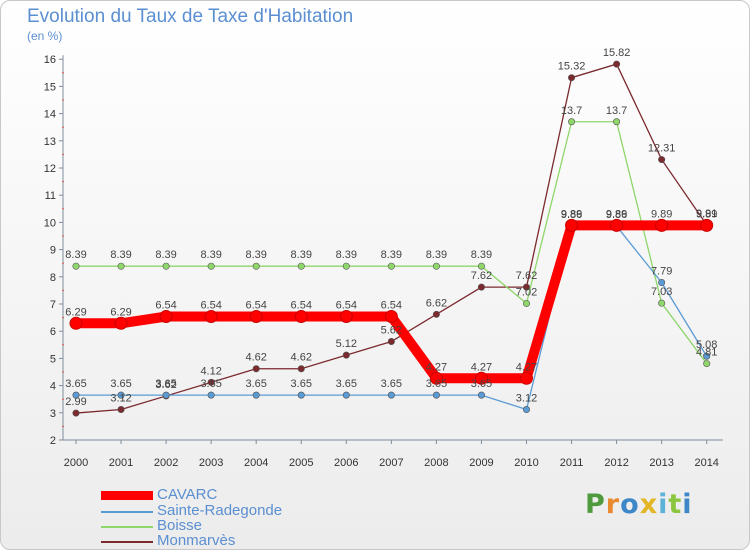 The image size is (750, 550). I want to click on x-tick-label: 2008, so click(436, 463).